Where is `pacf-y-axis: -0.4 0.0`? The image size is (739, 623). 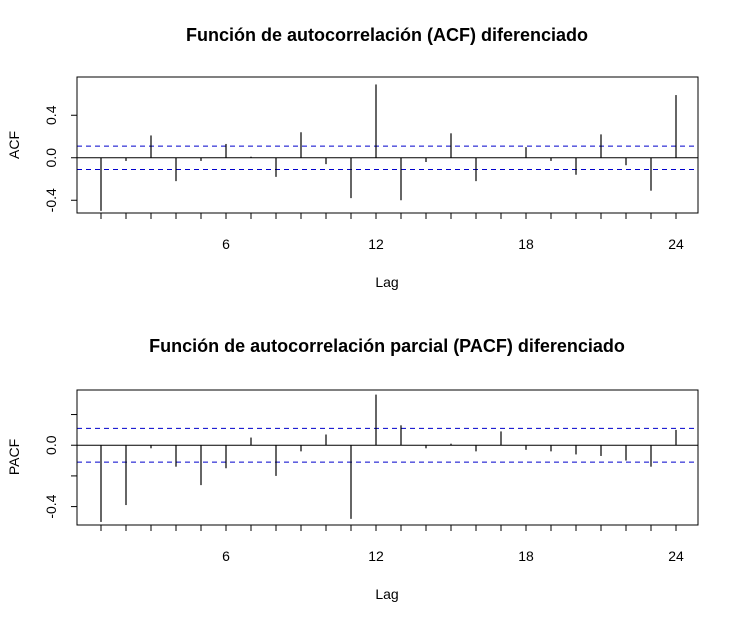
pacf-y-axis: -0.4 0.0 is located at coordinates (60, 457).